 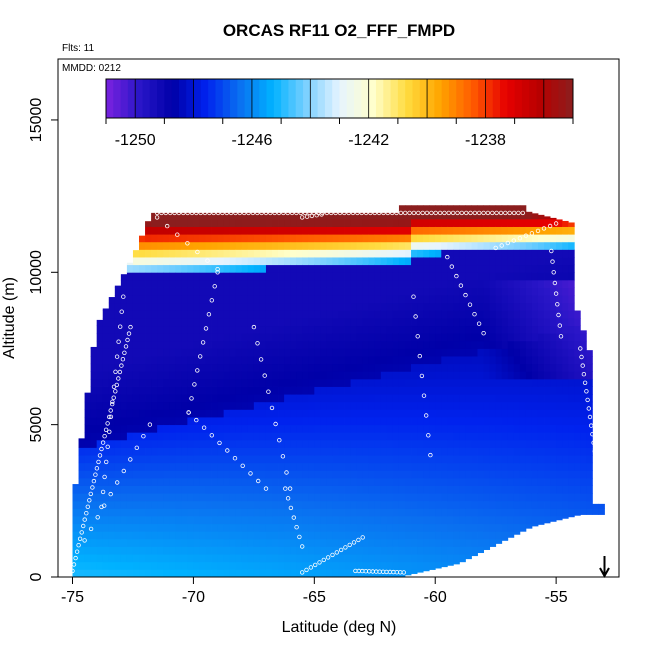 I want to click on y-axis-label: Altitude (m), so click(x=9, y=318).